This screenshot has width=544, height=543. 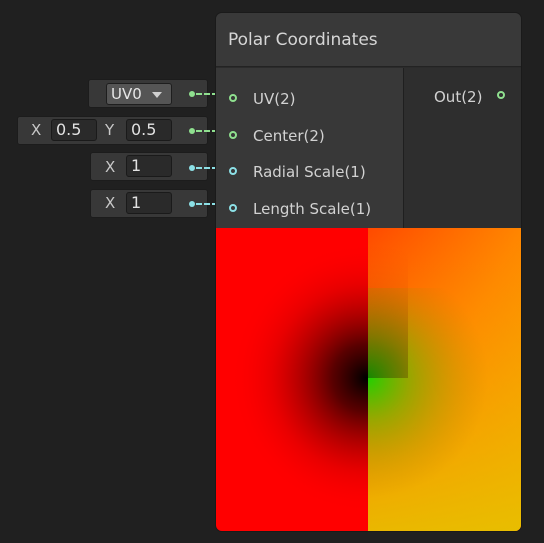 I want to click on input-port-length-scale: Length Scale(1), so click(x=309, y=210).